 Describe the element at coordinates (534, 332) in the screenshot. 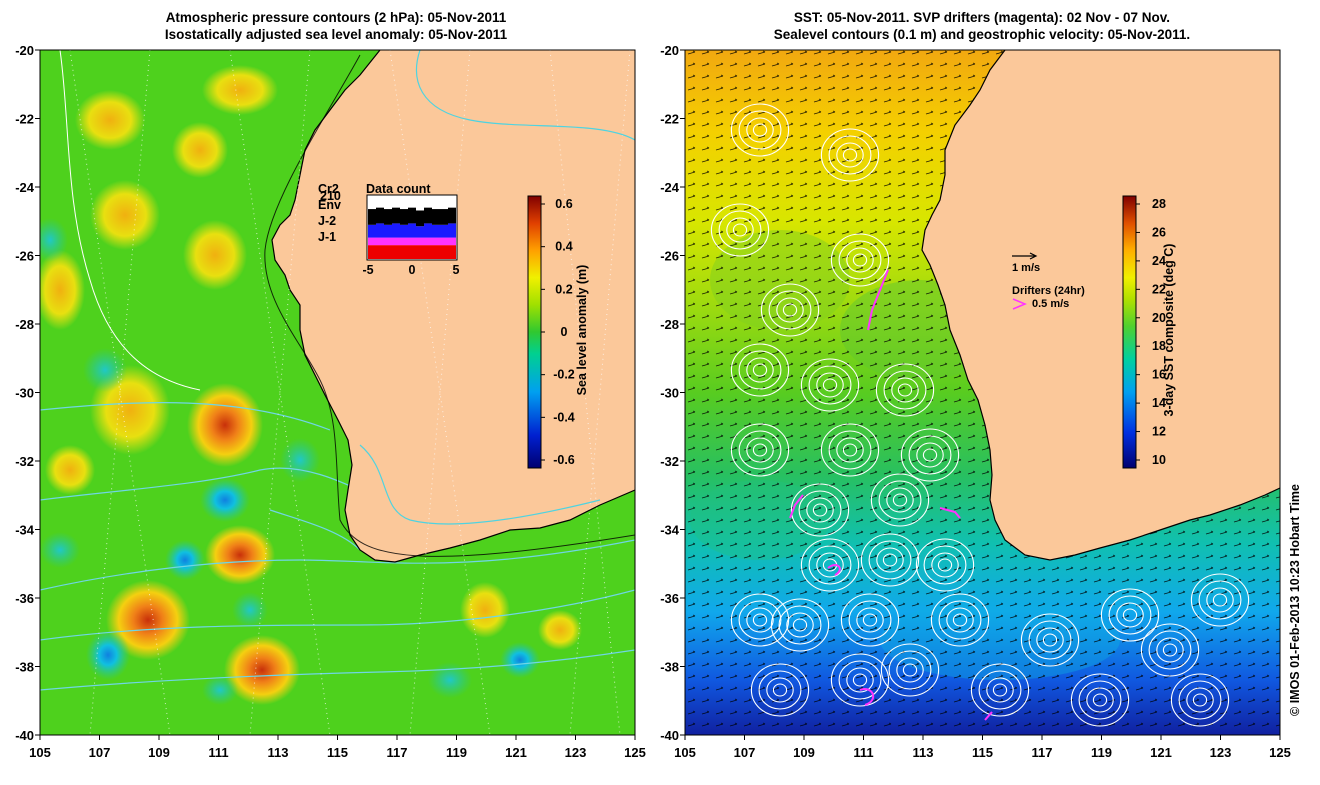

I see `sla-colorbar-gradient` at that location.